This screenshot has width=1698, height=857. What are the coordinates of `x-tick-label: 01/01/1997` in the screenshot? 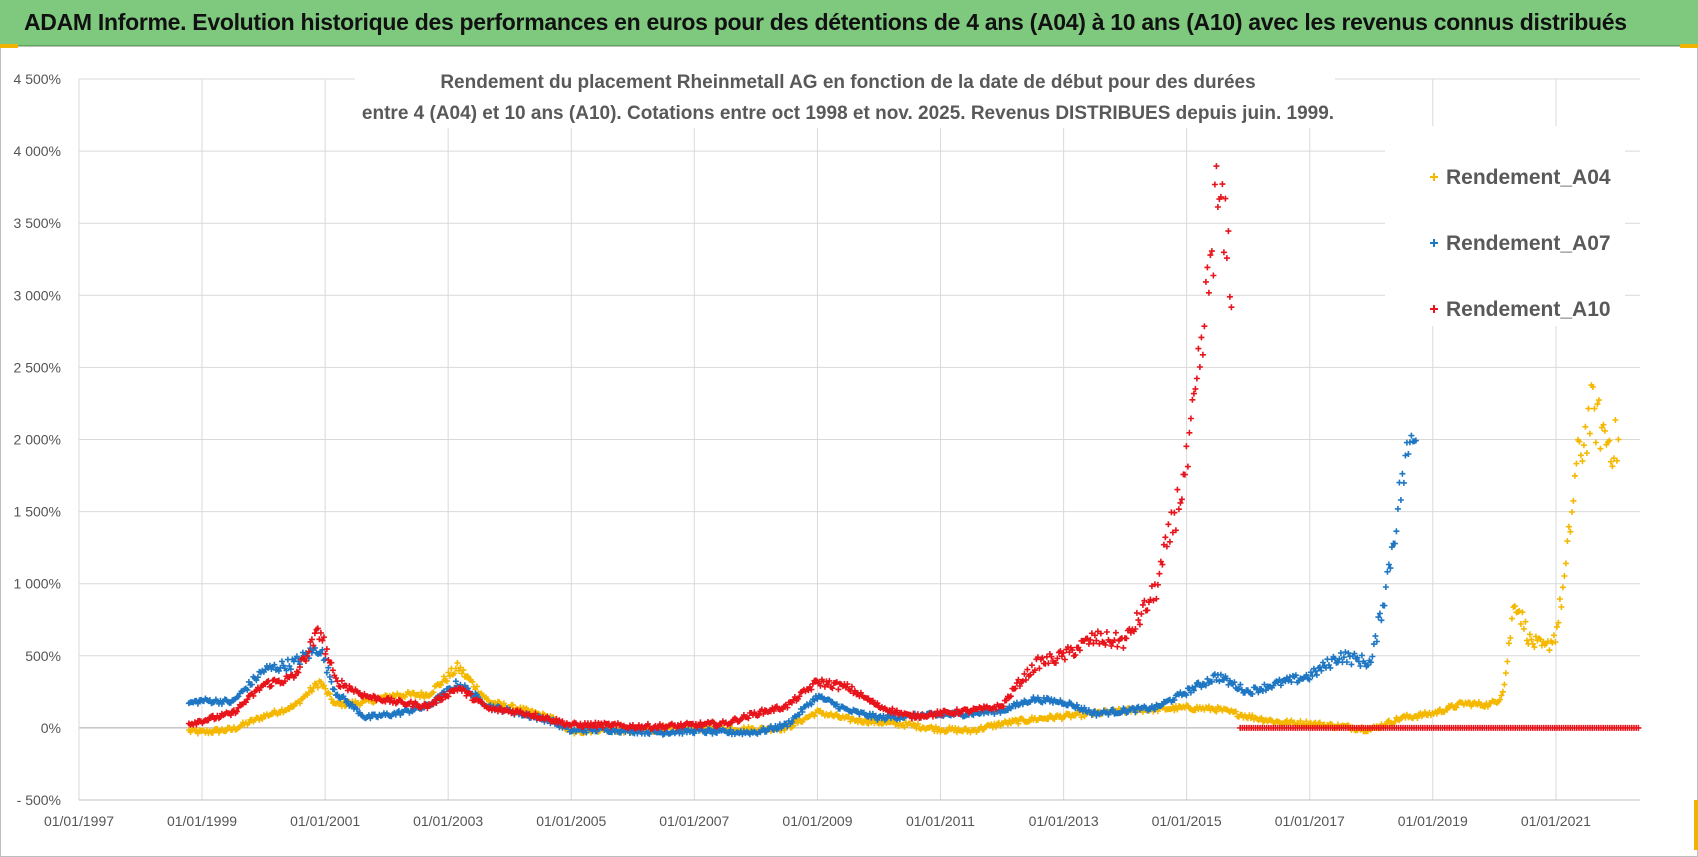 It's located at (79, 821).